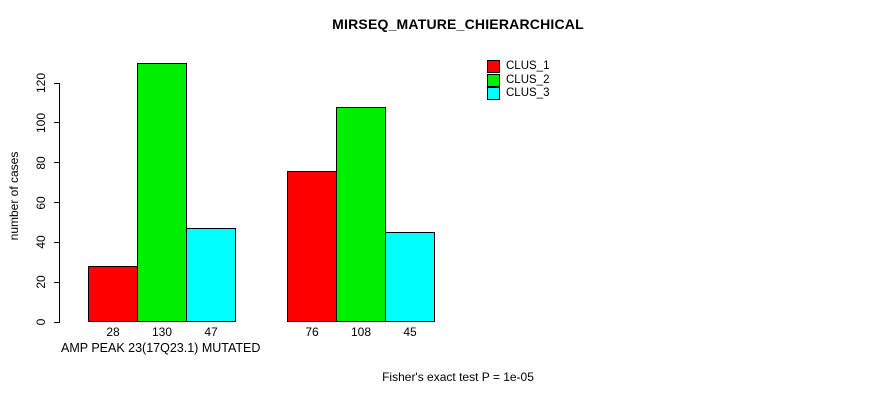  What do you see at coordinates (161, 348) in the screenshot?
I see `x-axis-label: AMP PEAK 23(17Q23.1) MUTATED` at bounding box center [161, 348].